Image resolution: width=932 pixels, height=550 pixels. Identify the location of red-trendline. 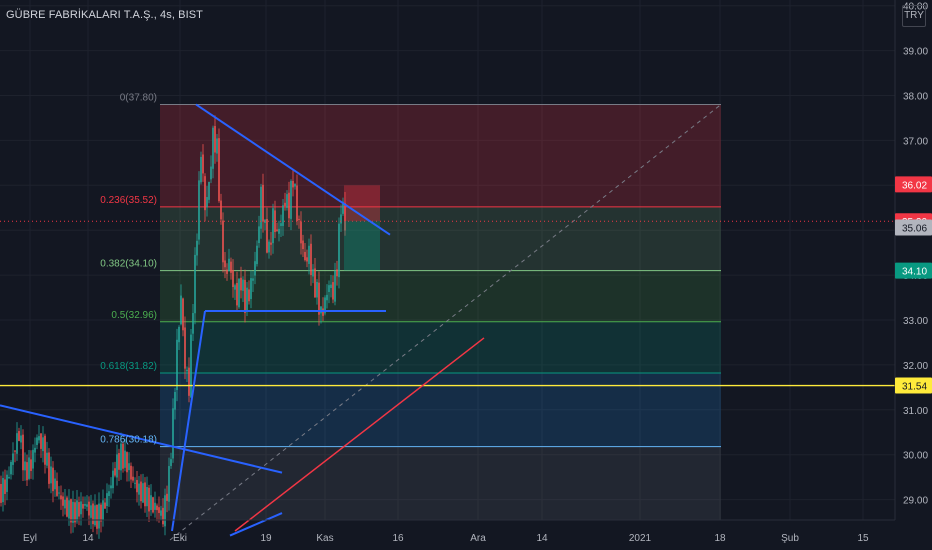
(359, 434).